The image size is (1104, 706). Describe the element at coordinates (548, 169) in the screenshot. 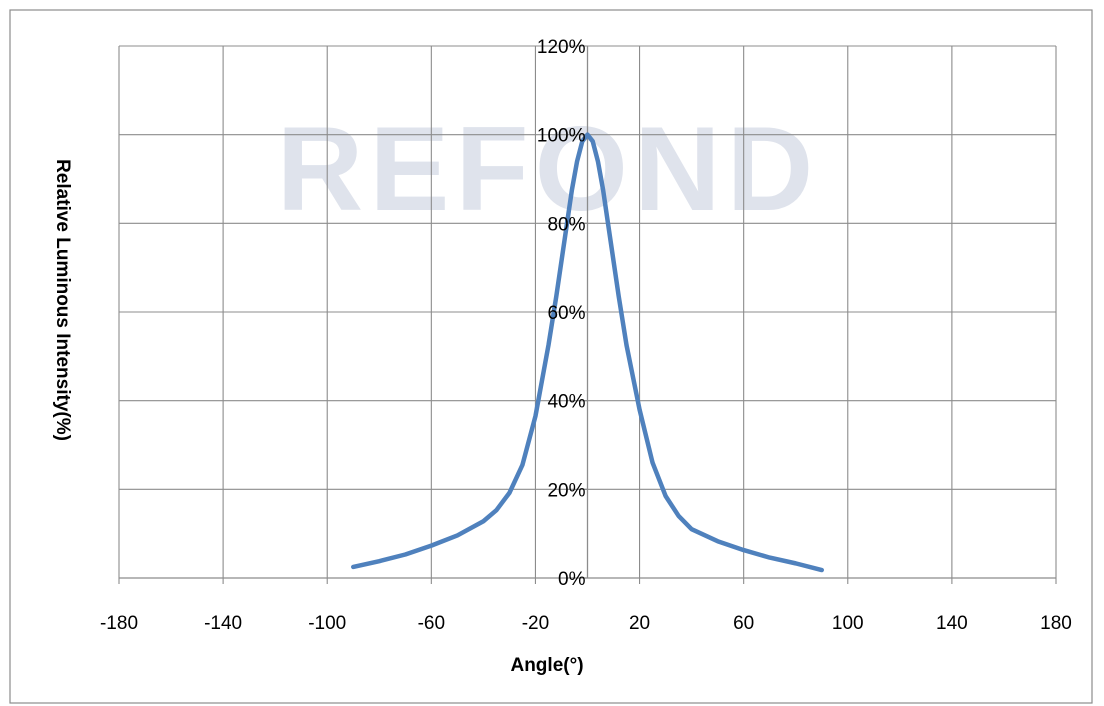

I see `watermark-text: REFOND` at that location.